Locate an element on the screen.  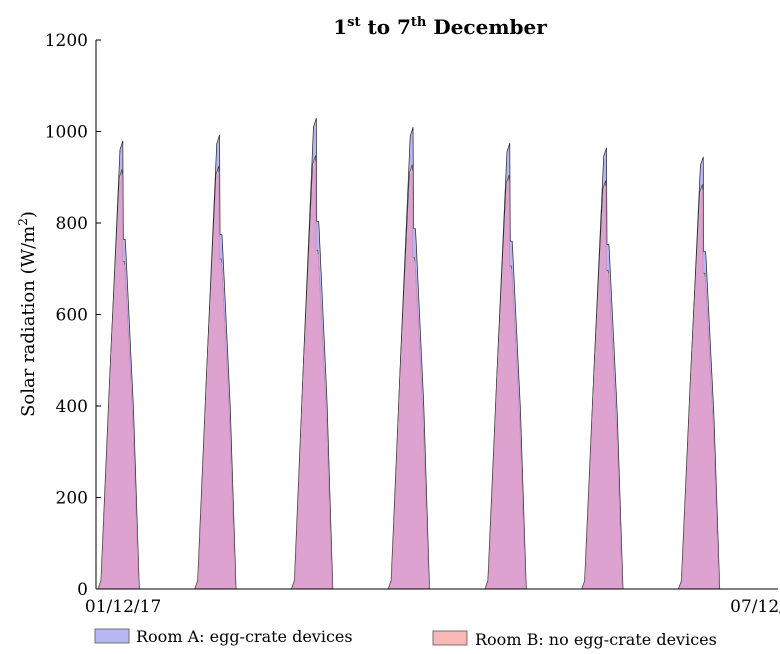
x-tick-label: 07/12/17 is located at coordinates (755, 607).